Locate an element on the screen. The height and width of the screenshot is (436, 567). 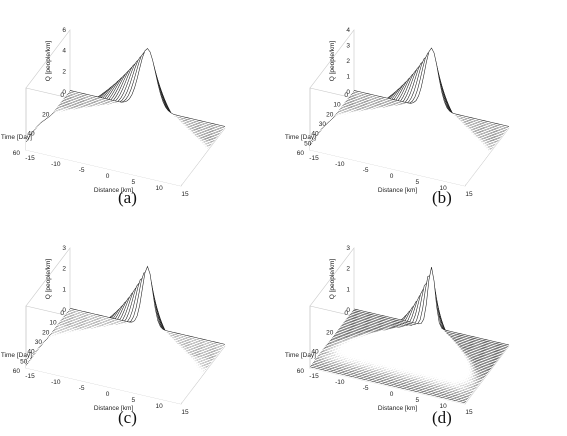
y-tick-label-d: 0 is located at coordinates (346, 313).